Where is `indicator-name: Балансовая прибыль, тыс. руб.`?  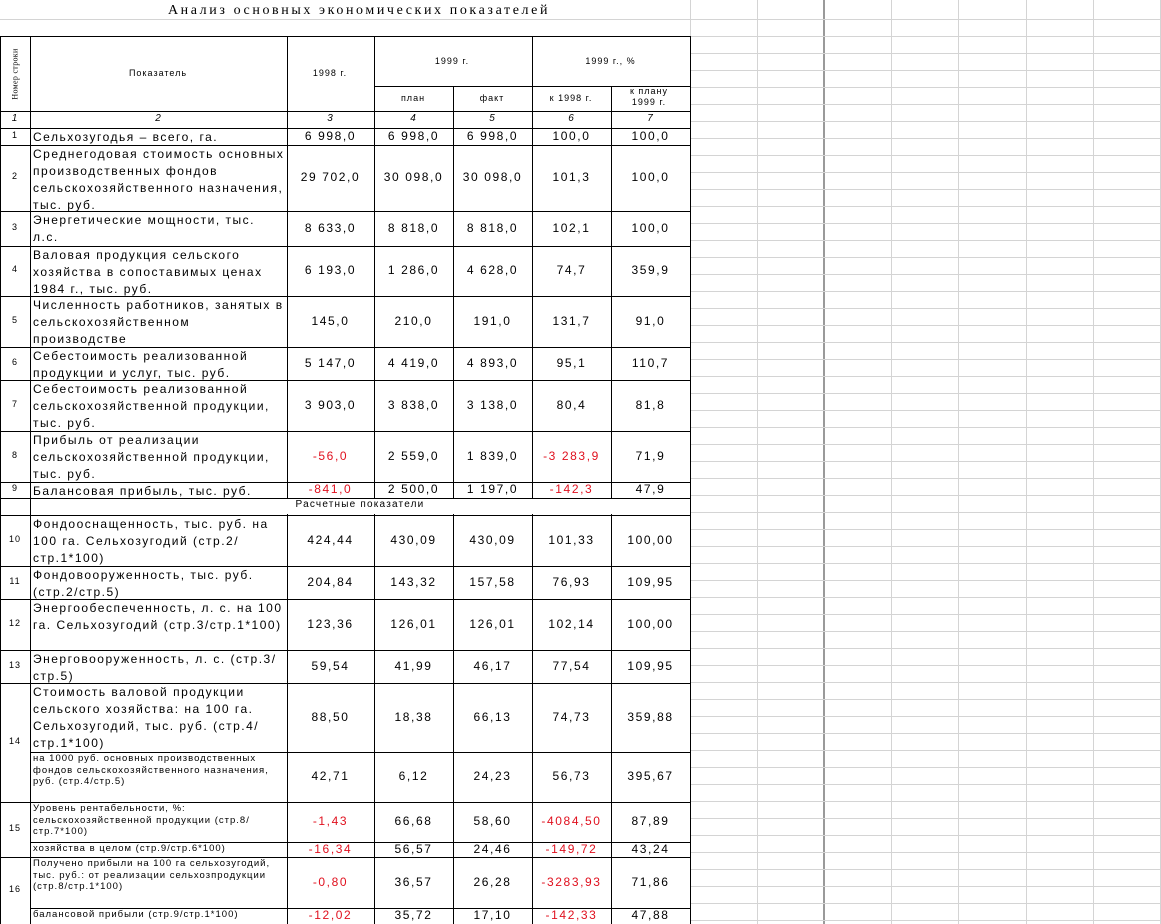 indicator-name: Балансовая прибыль, тыс. руб. is located at coordinates (142, 491).